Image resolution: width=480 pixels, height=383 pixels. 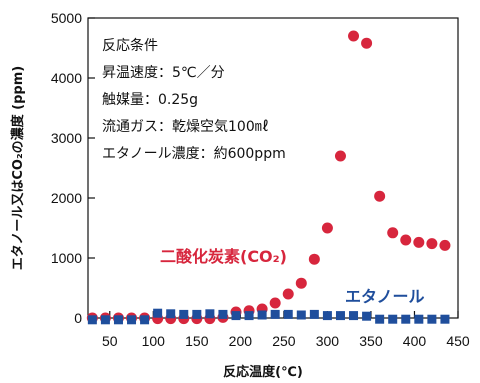 I want to click on x-tick-label: 250, so click(x=284, y=341).